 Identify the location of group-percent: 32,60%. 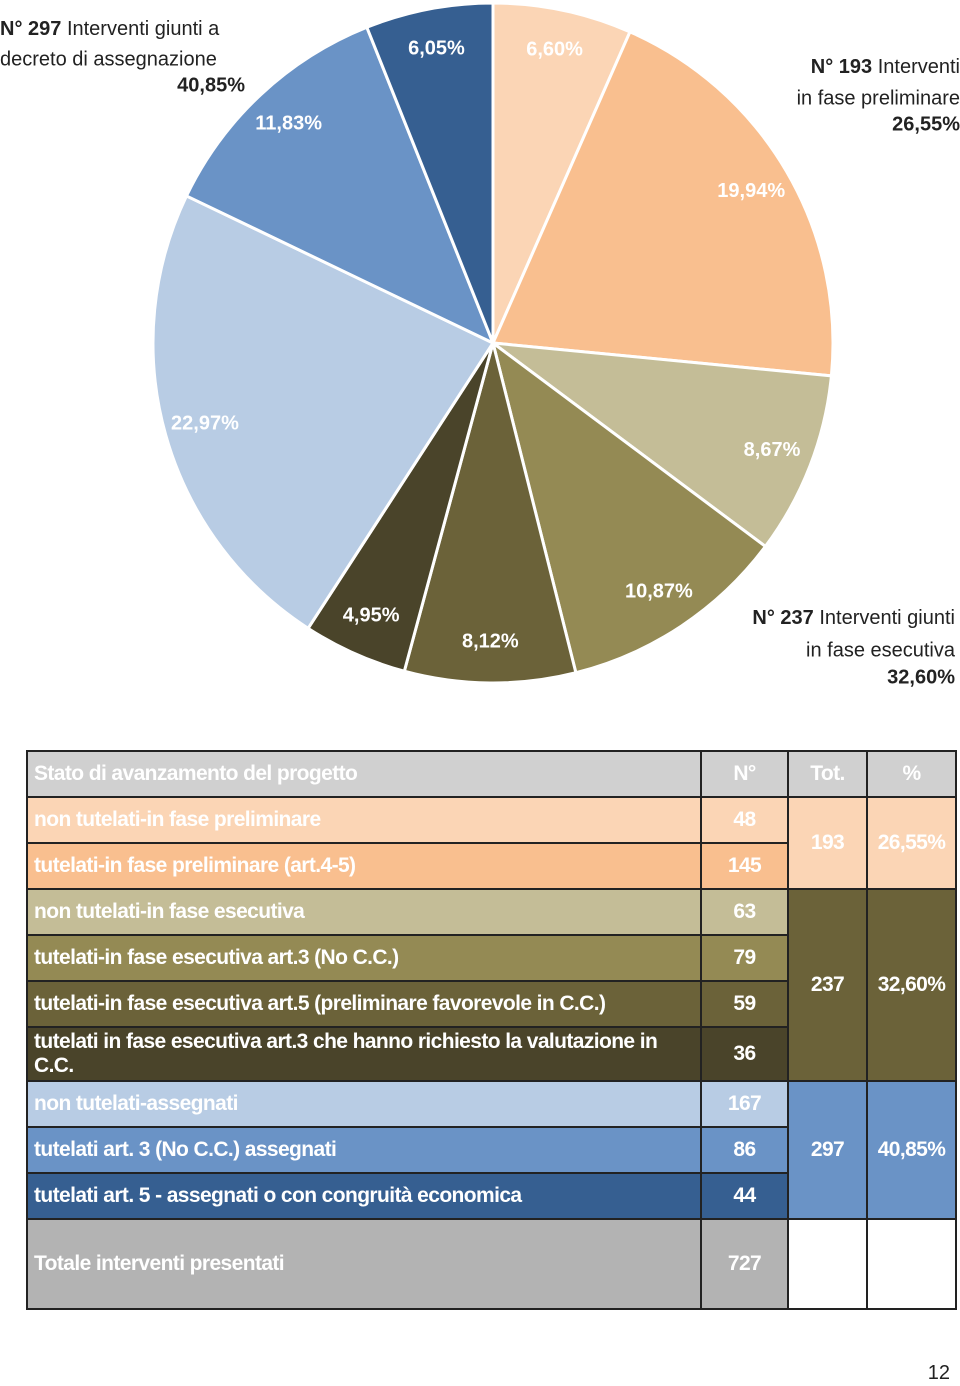
(911, 985).